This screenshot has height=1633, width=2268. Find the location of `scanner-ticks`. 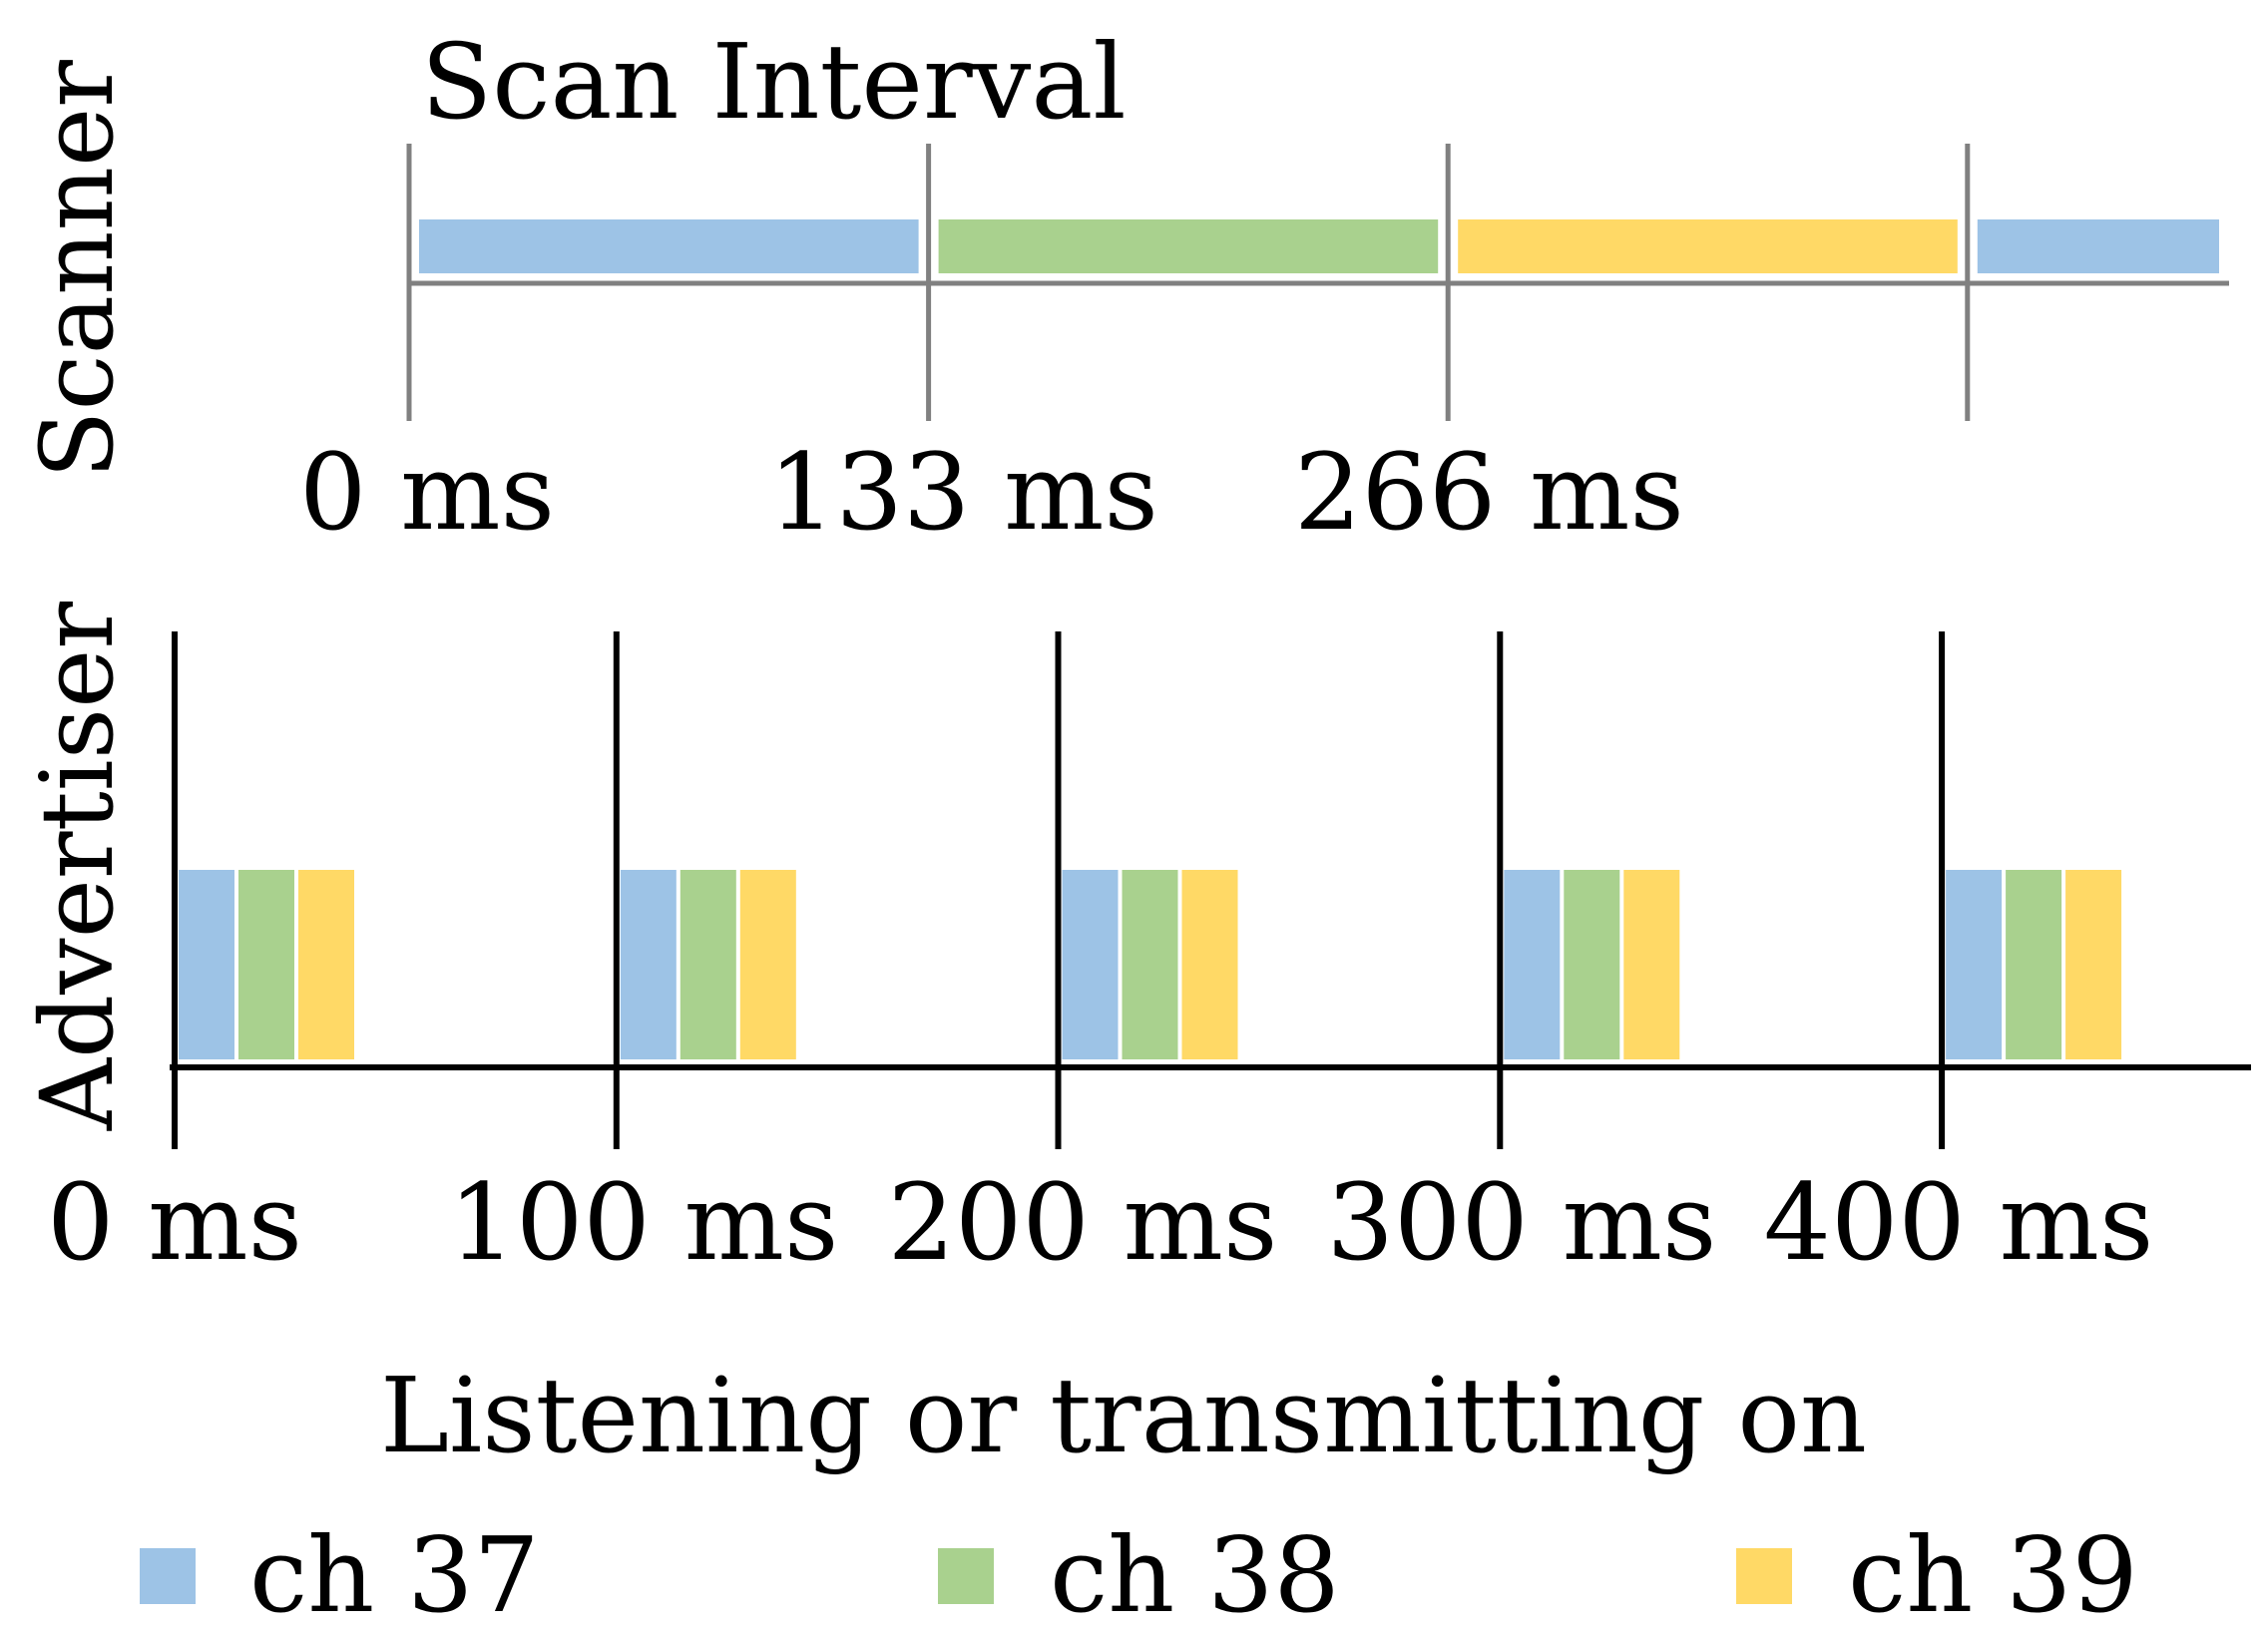

scanner-ticks is located at coordinates (1189, 282).